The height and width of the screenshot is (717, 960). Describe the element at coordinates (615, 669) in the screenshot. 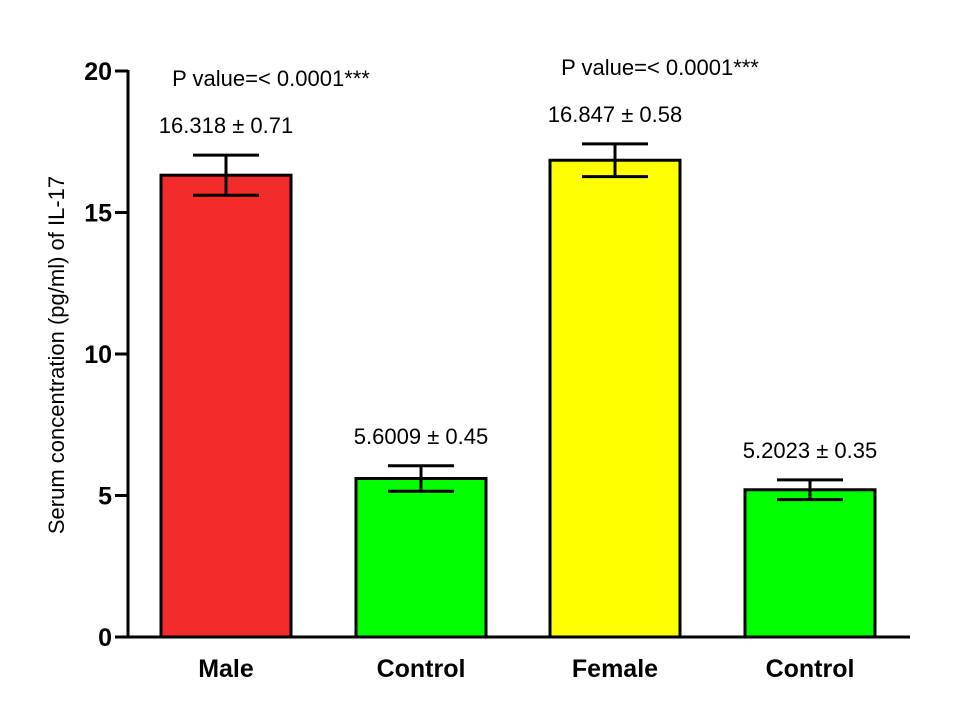

I see `x-category-label-2: Female` at that location.